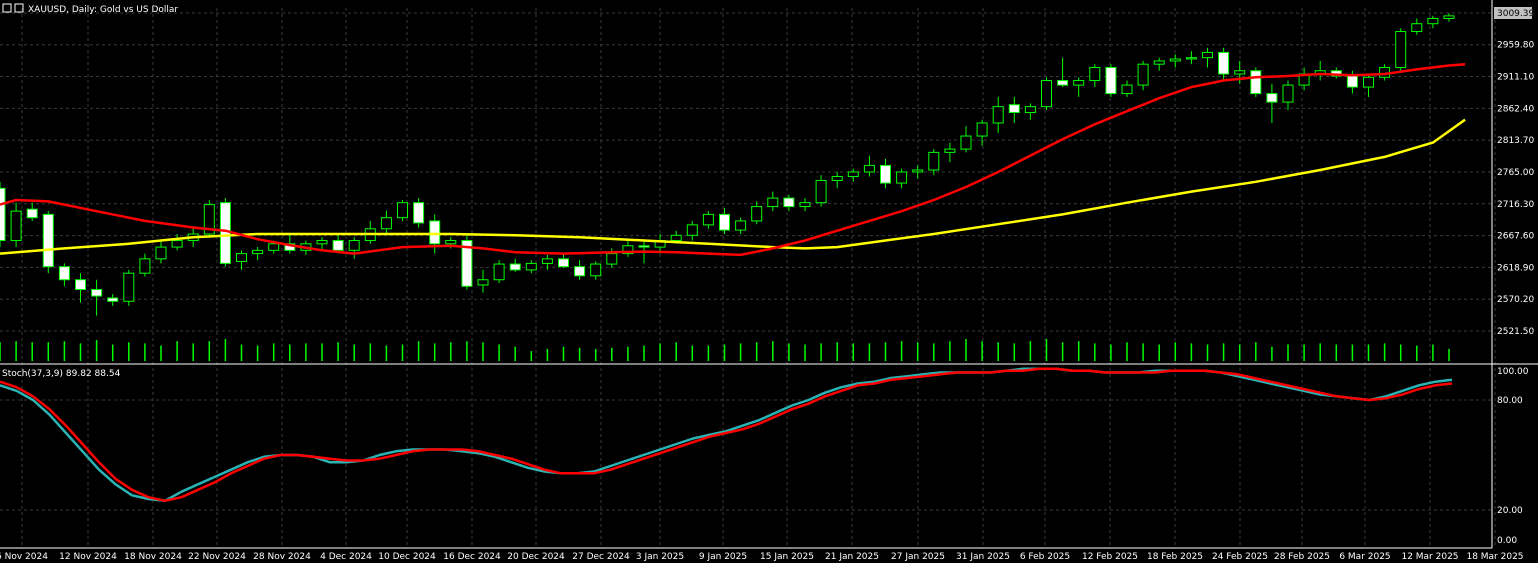 Image resolution: width=1538 pixels, height=563 pixels. I want to click on x-axis-tick-label: 6 Mar 2025, so click(1364, 557).